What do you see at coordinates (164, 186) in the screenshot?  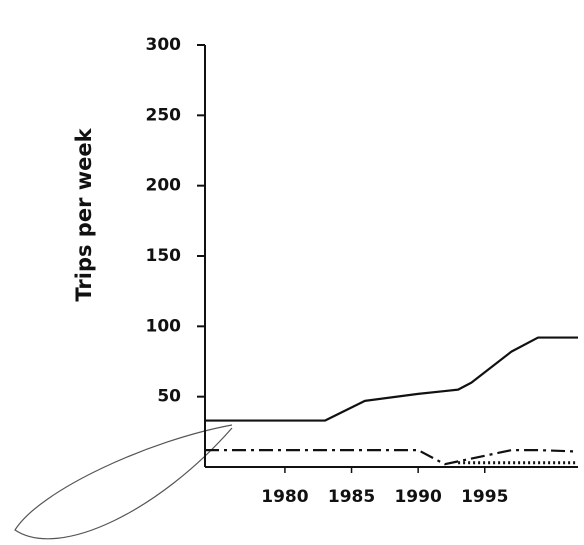 I see `y-tick-label: 200` at bounding box center [164, 186].